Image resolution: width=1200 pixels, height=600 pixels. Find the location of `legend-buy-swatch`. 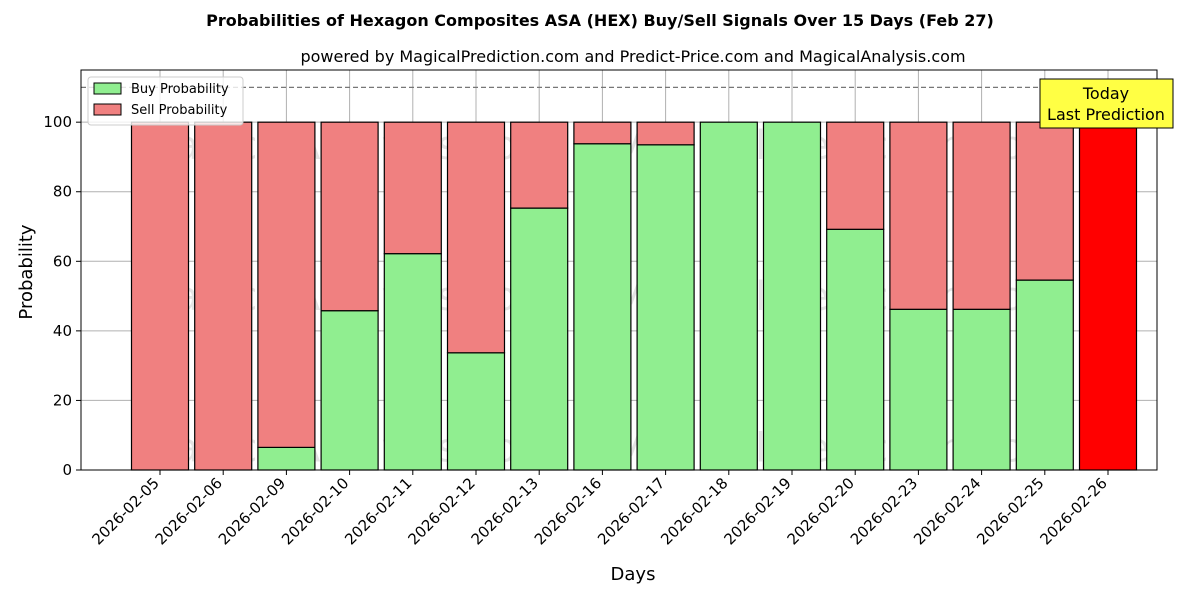

legend-buy-swatch is located at coordinates (107, 88).